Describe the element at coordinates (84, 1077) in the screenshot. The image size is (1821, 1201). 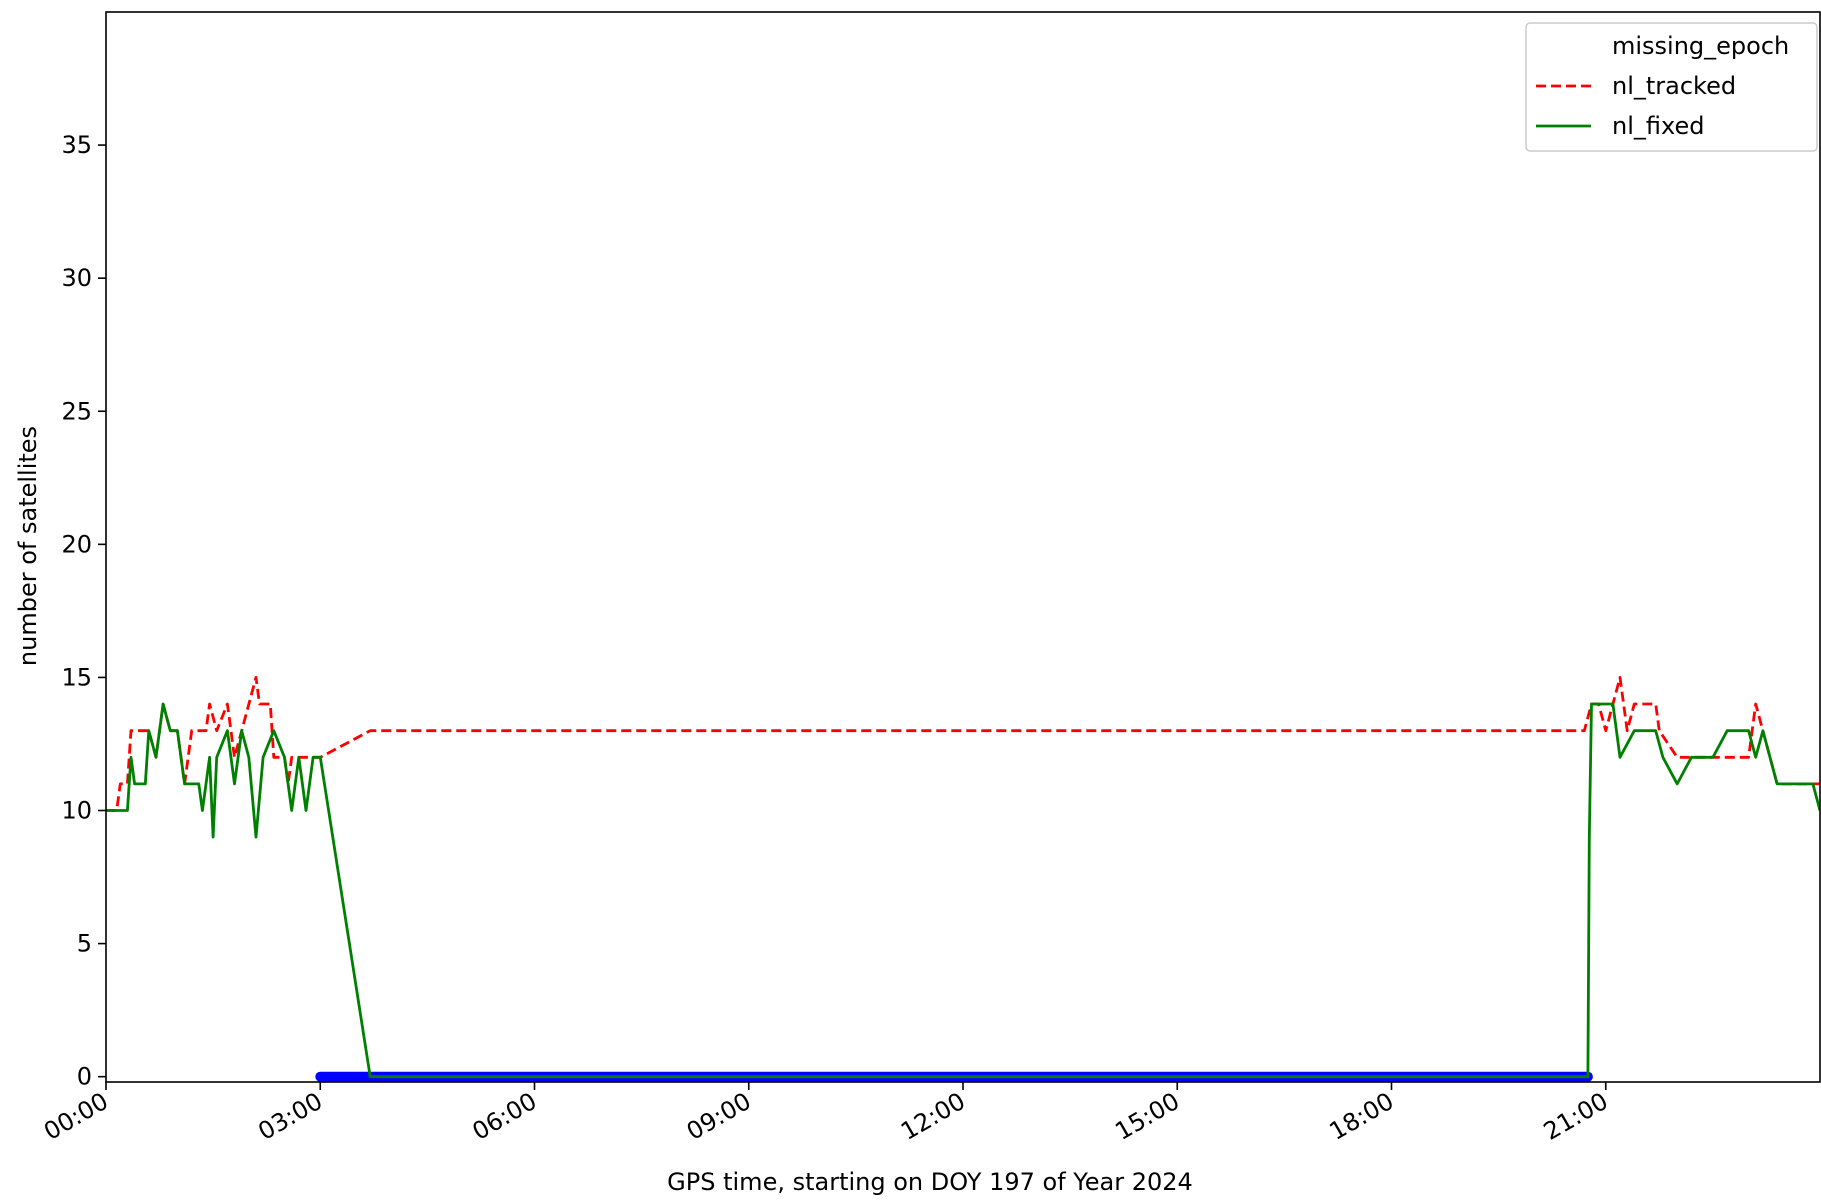
I see `y-tick-label: 0` at that location.